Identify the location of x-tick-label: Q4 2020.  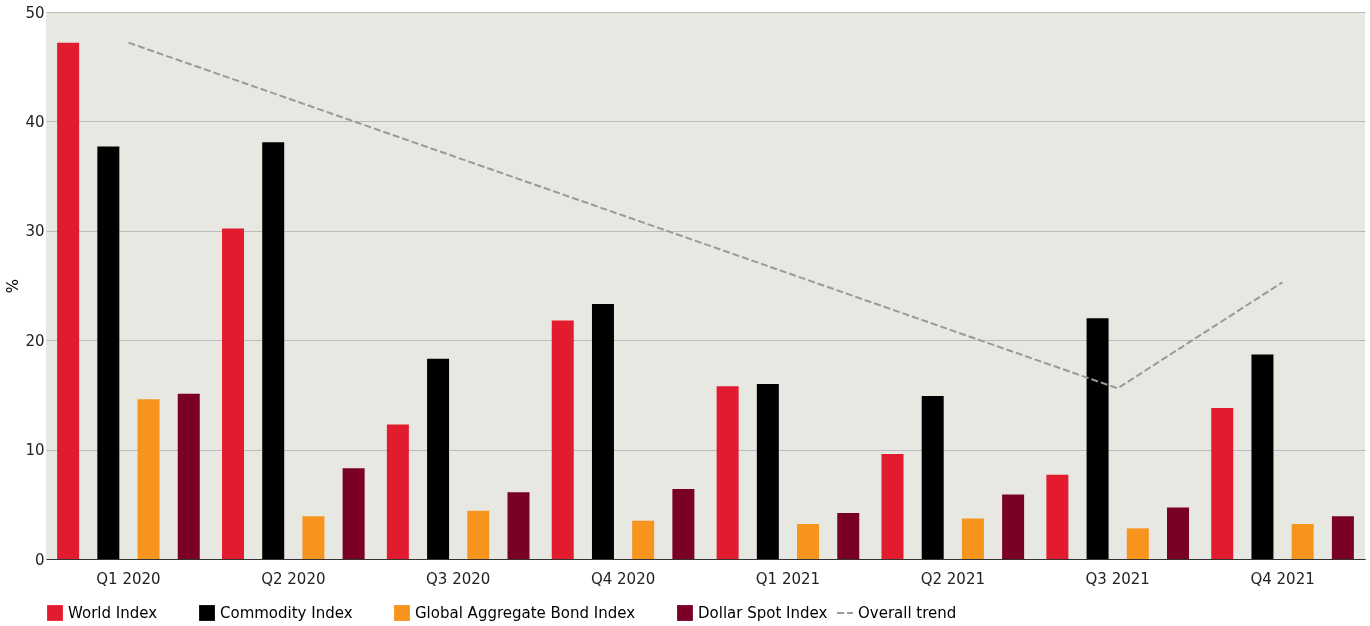
(623, 578).